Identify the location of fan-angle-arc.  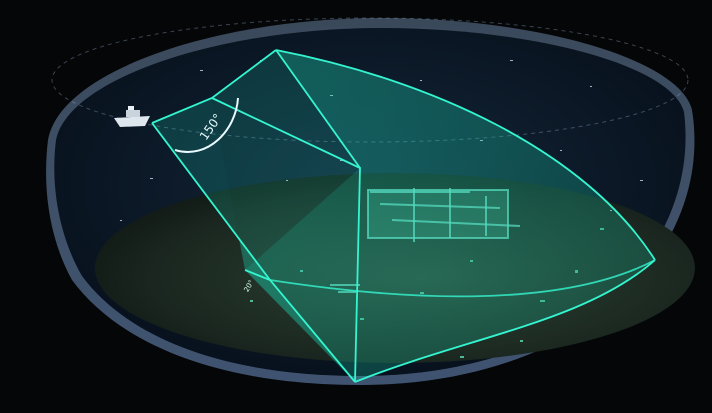
(206, 125).